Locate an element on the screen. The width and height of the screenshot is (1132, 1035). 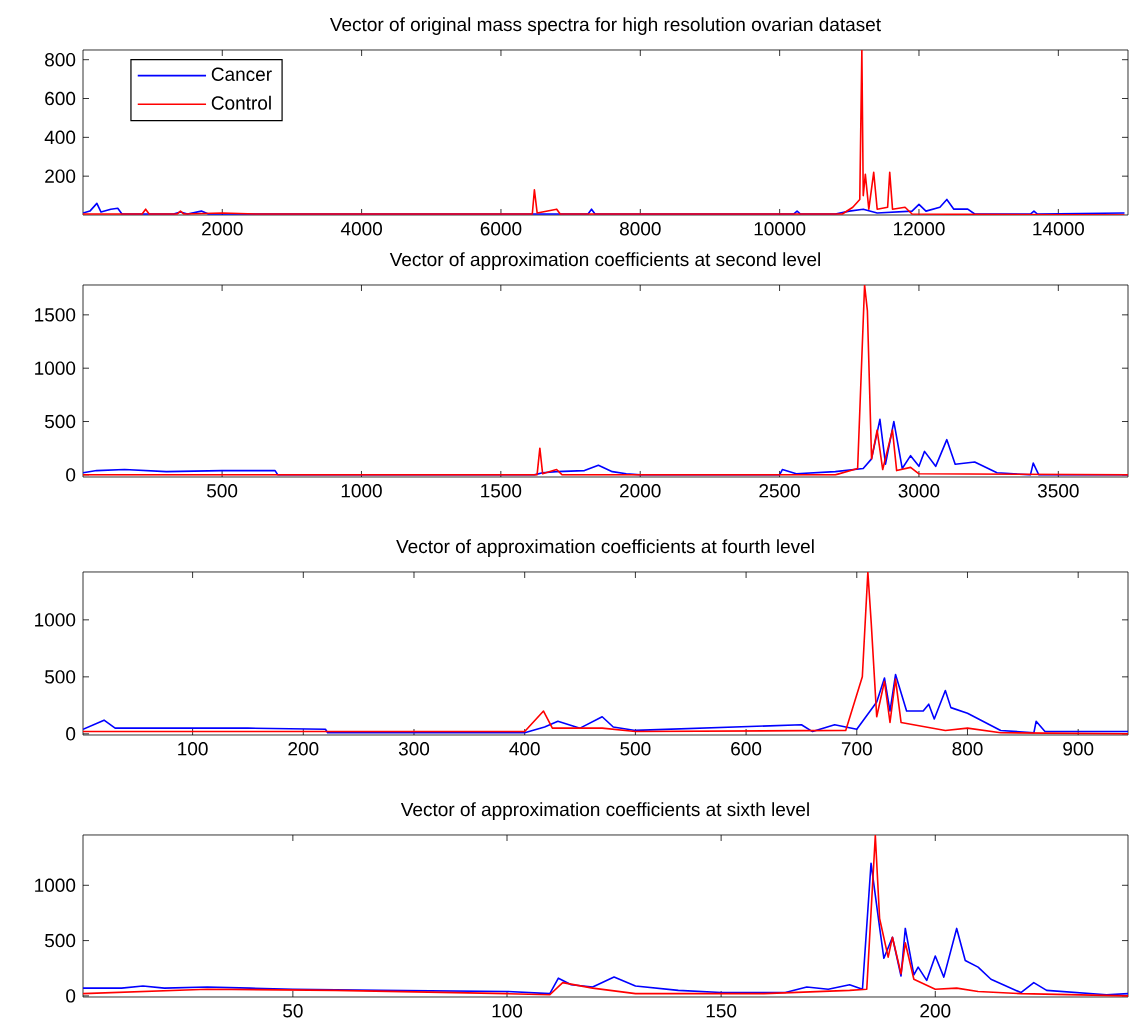
legend-label: Cancer is located at coordinates (241, 74).